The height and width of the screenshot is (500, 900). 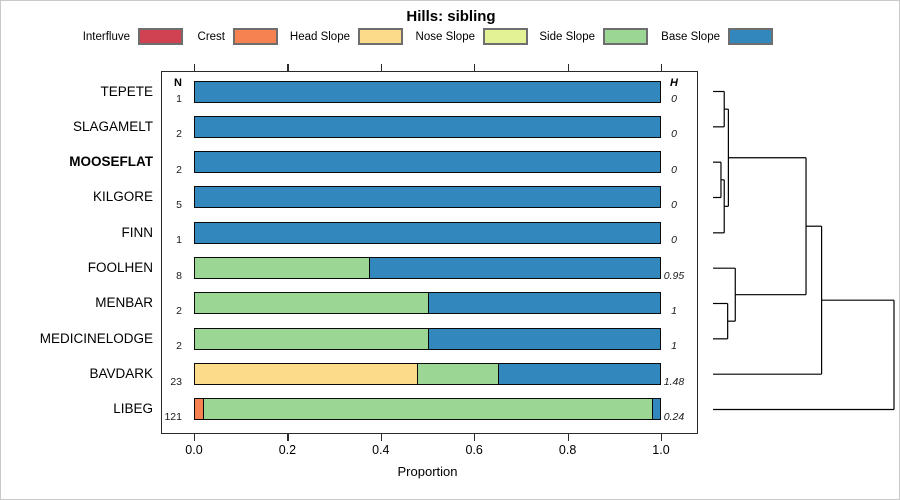 What do you see at coordinates (179, 204) in the screenshot?
I see `n-value: 5` at bounding box center [179, 204].